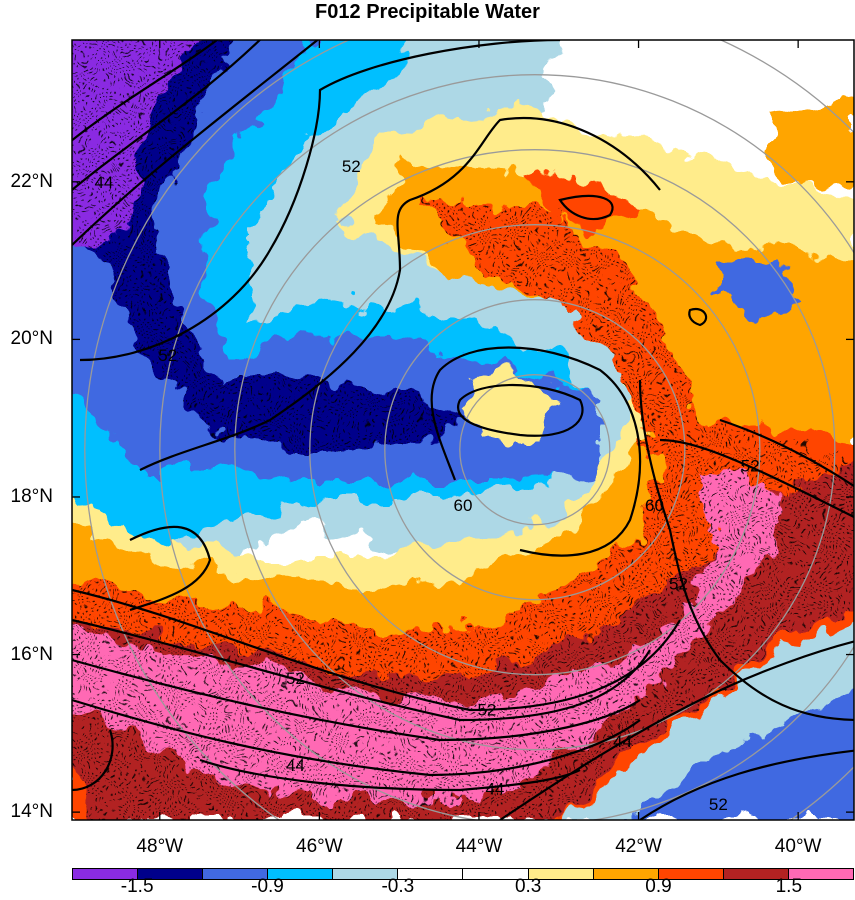 This screenshot has height=900, width=855. I want to click on colorbar-label: 1.5, so click(789, 886).